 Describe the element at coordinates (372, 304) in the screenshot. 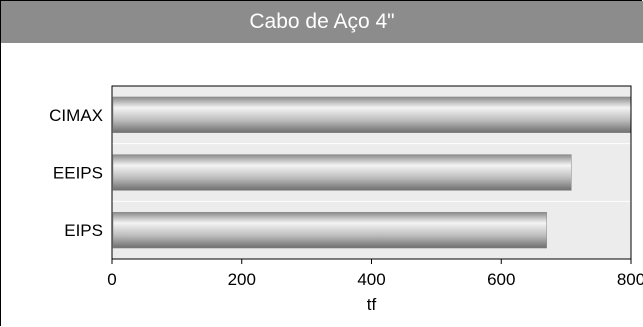

I see `x-axis-title: tf` at that location.